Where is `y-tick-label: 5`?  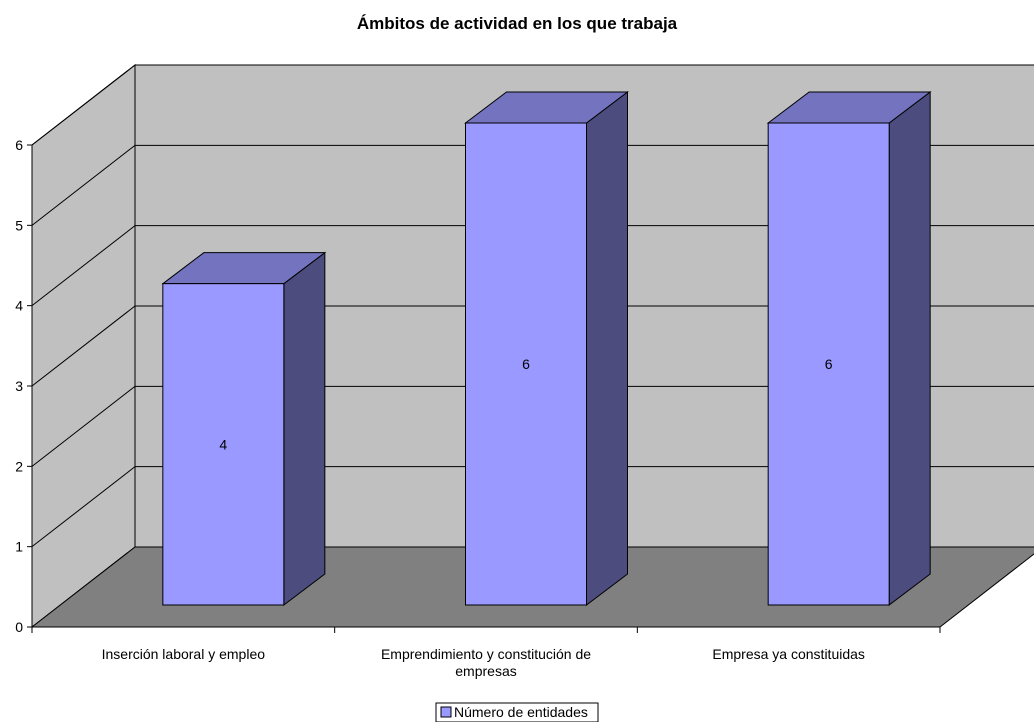
y-tick-label: 5 is located at coordinates (19, 225).